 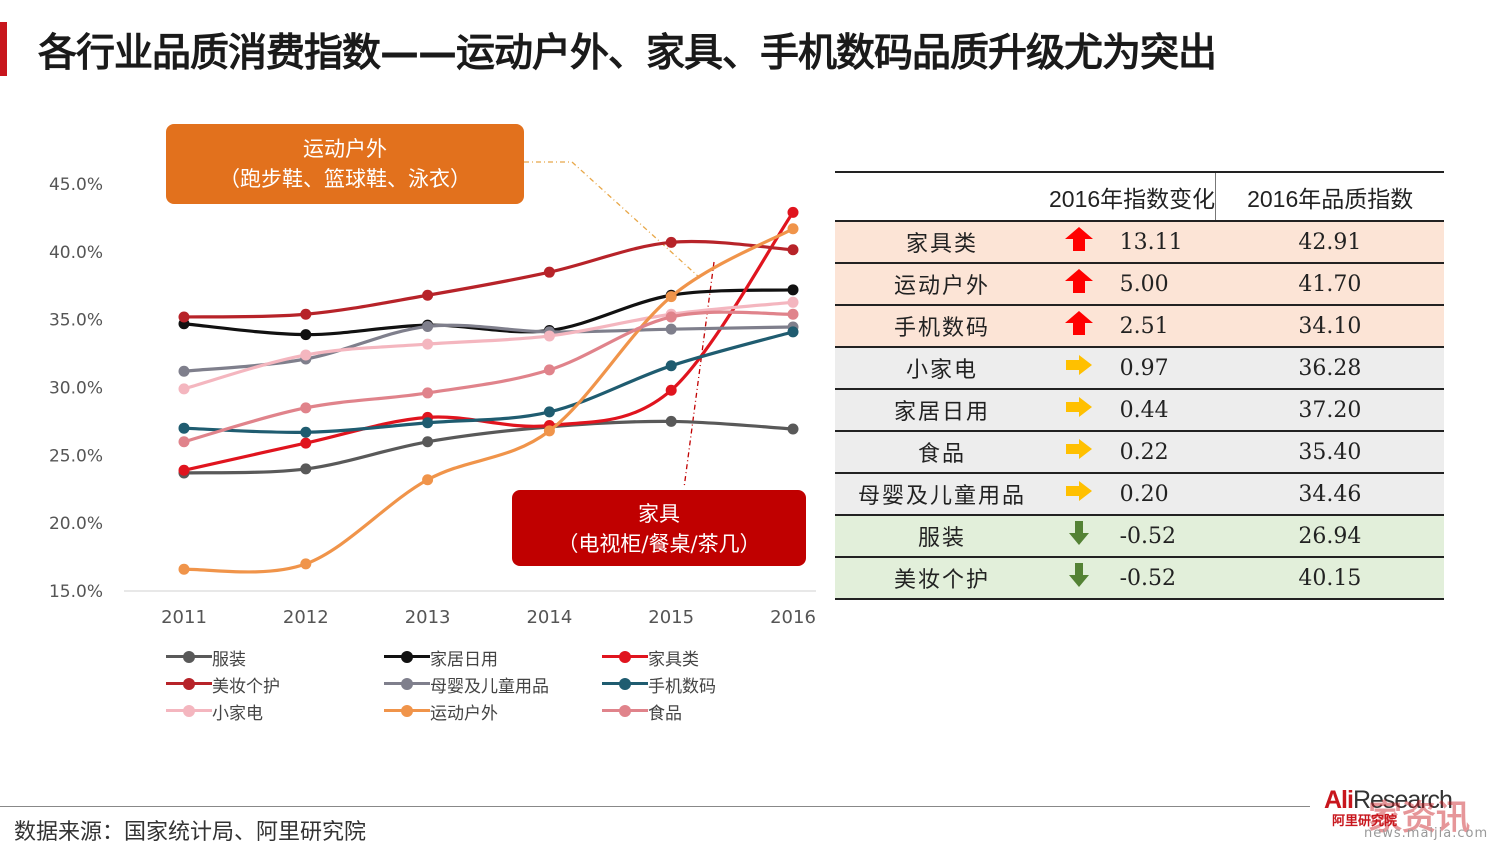 I want to click on row-category: 食品, so click(x=942, y=452).